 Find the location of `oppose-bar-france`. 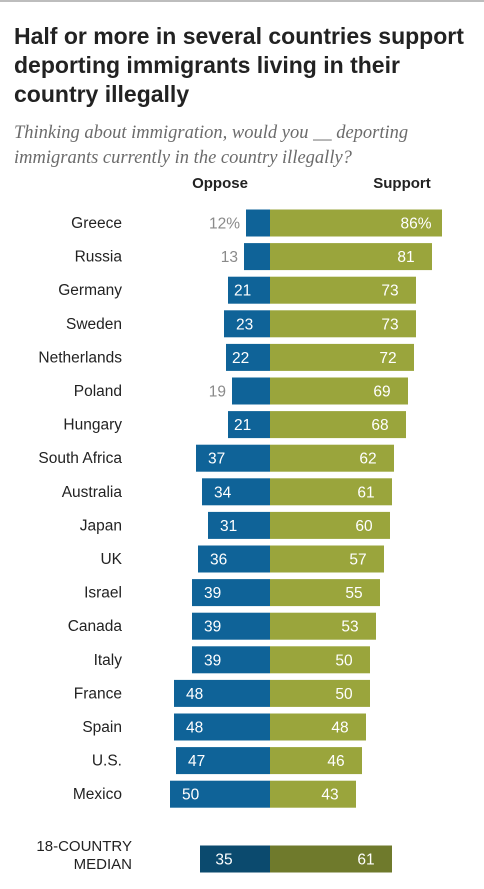

oppose-bar-france is located at coordinates (222, 693).